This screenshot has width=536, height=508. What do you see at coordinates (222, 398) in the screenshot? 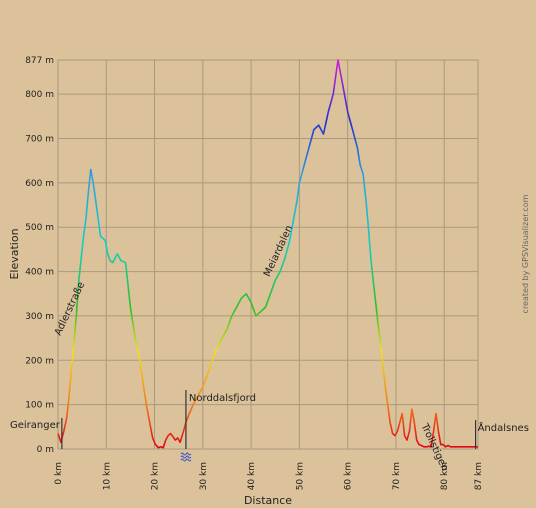
I see `annotation-label: Norddalsfjord` at bounding box center [222, 398].